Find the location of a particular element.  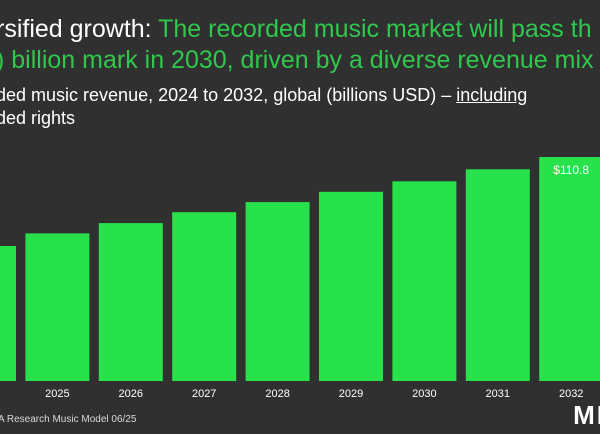

source-note: A Research Music Model 06/25 is located at coordinates (68, 419).